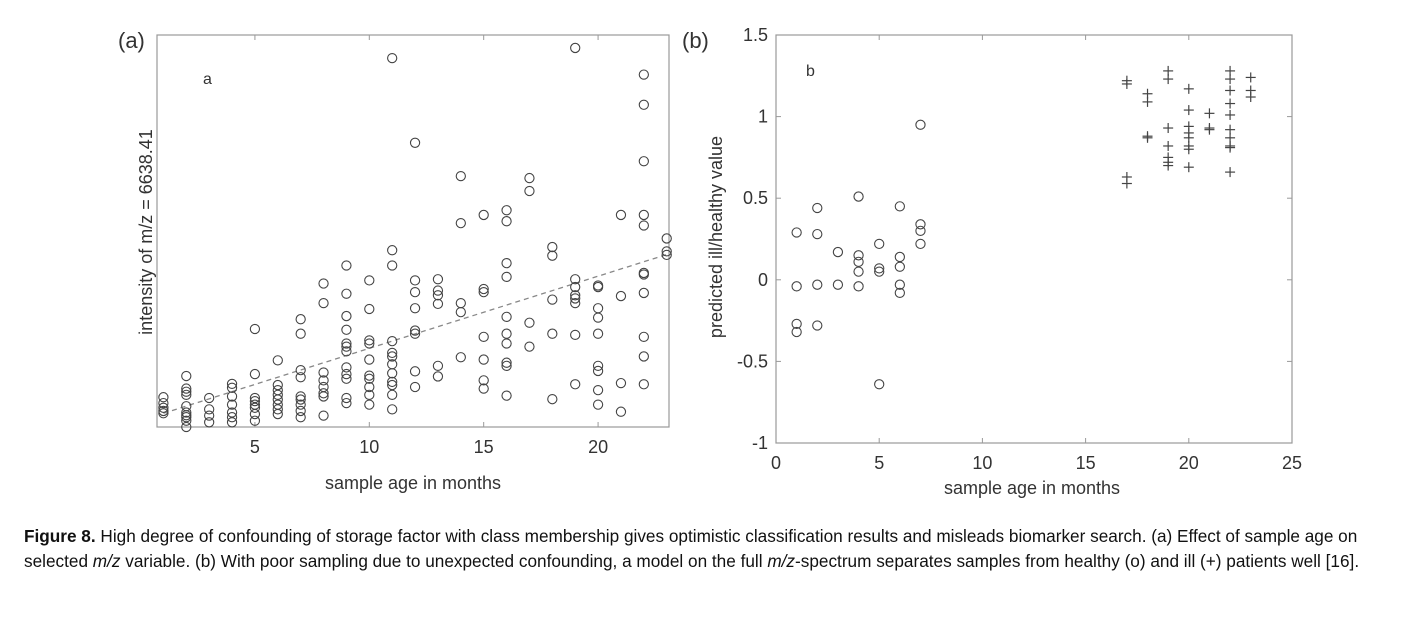 The height and width of the screenshot is (634, 1408). What do you see at coordinates (106, 561) in the screenshot?
I see `caption-mz-1: m/z` at bounding box center [106, 561].